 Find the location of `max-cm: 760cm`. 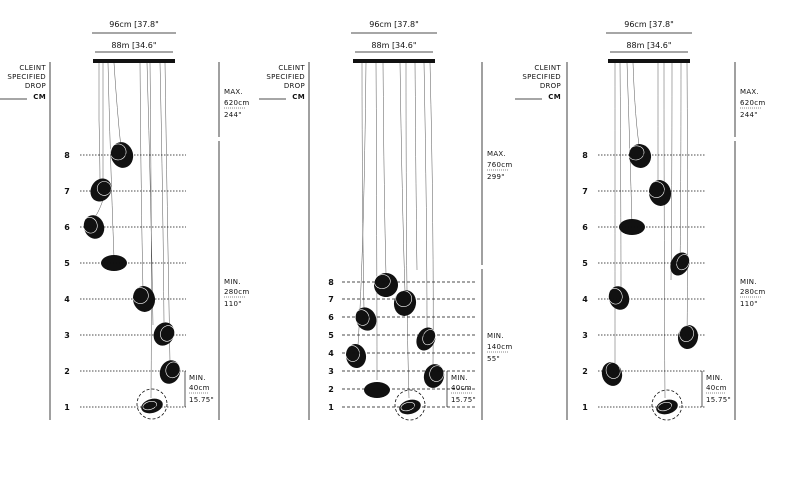

max-cm: 760cm is located at coordinates (500, 165).